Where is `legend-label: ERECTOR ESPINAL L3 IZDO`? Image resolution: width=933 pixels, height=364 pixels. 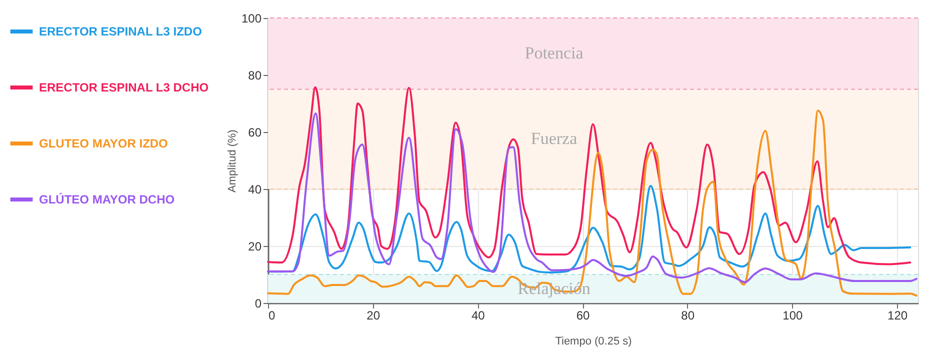
legend-label: ERECTOR ESPINAL L3 IZDO is located at coordinates (120, 31).